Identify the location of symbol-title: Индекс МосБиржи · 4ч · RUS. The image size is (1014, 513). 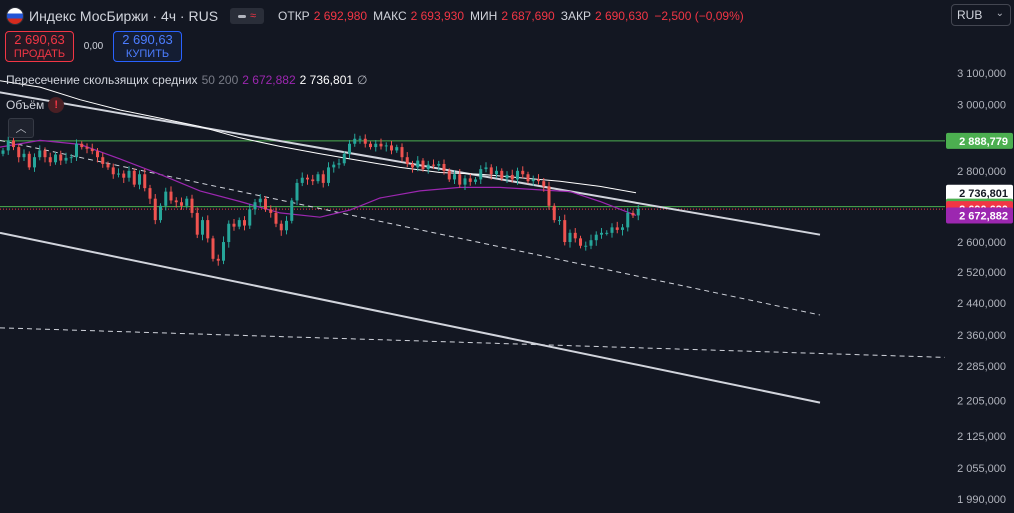
(124, 16).